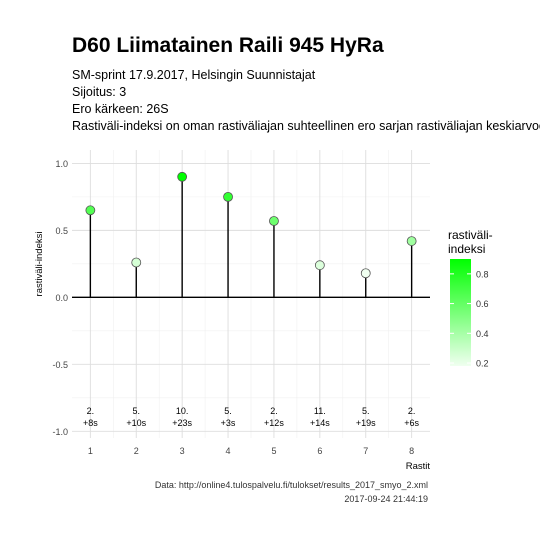 The image size is (540, 540). I want to click on subtitle-line-3: Ero kärkeen: 26S, so click(120, 109).